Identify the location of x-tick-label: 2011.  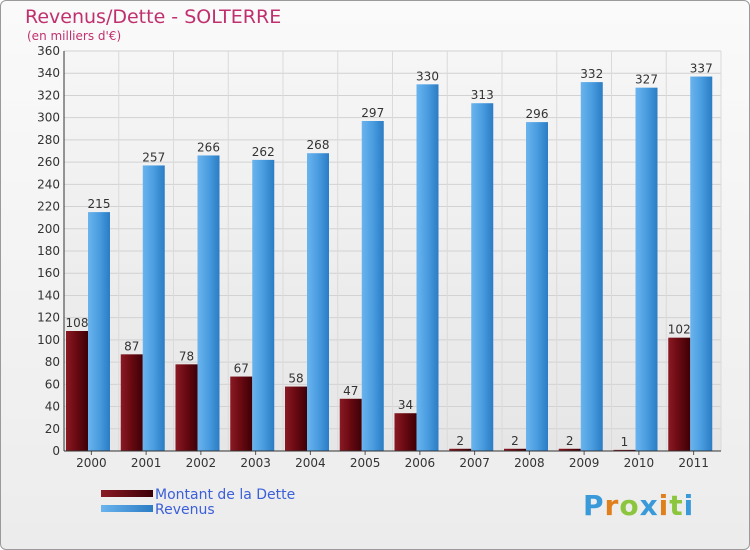
(693, 463).